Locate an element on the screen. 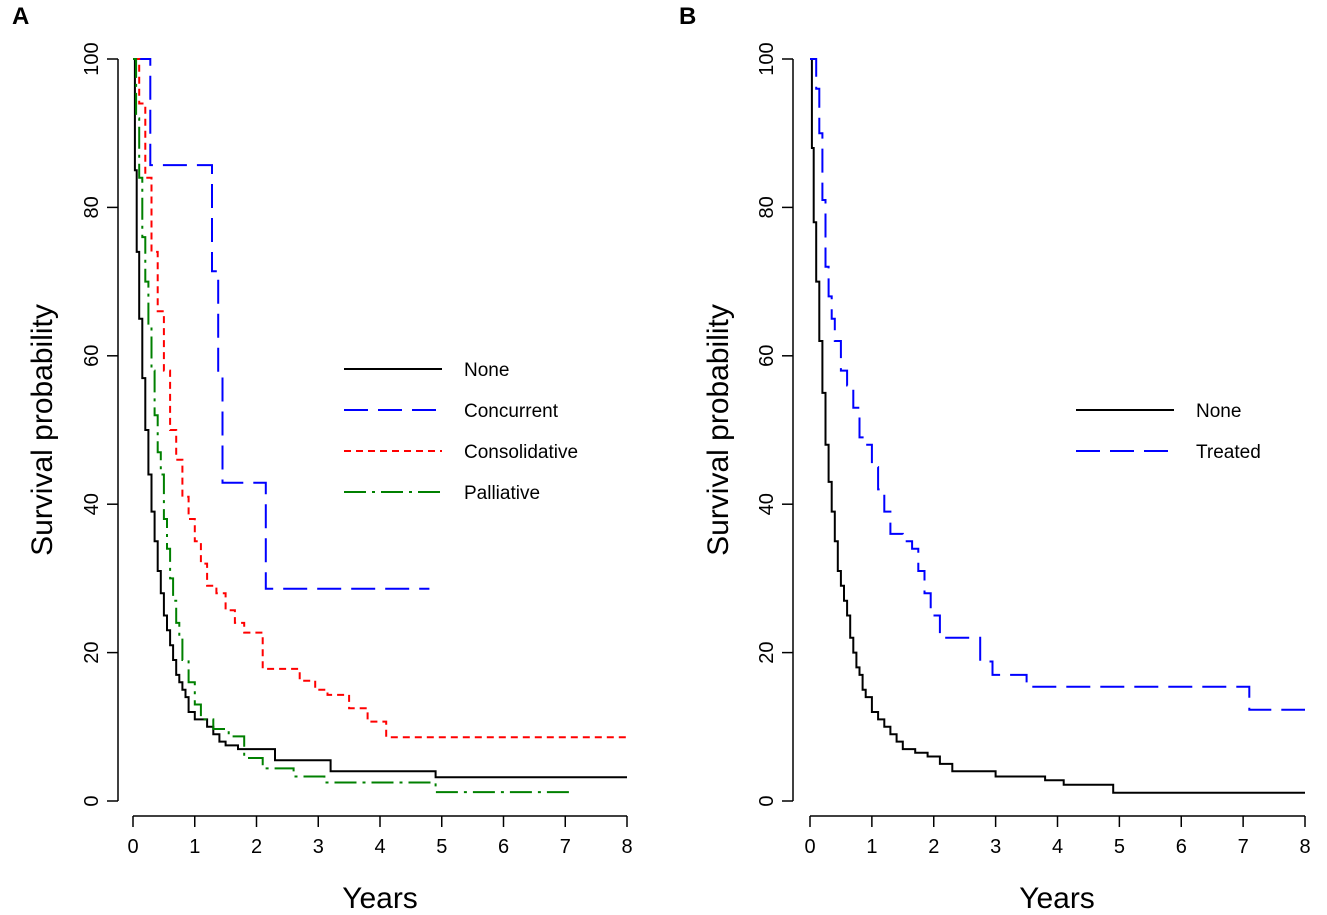 Image resolution: width=1327 pixels, height=915 pixels. legend-label-palliative: Palliative is located at coordinates (502, 493).